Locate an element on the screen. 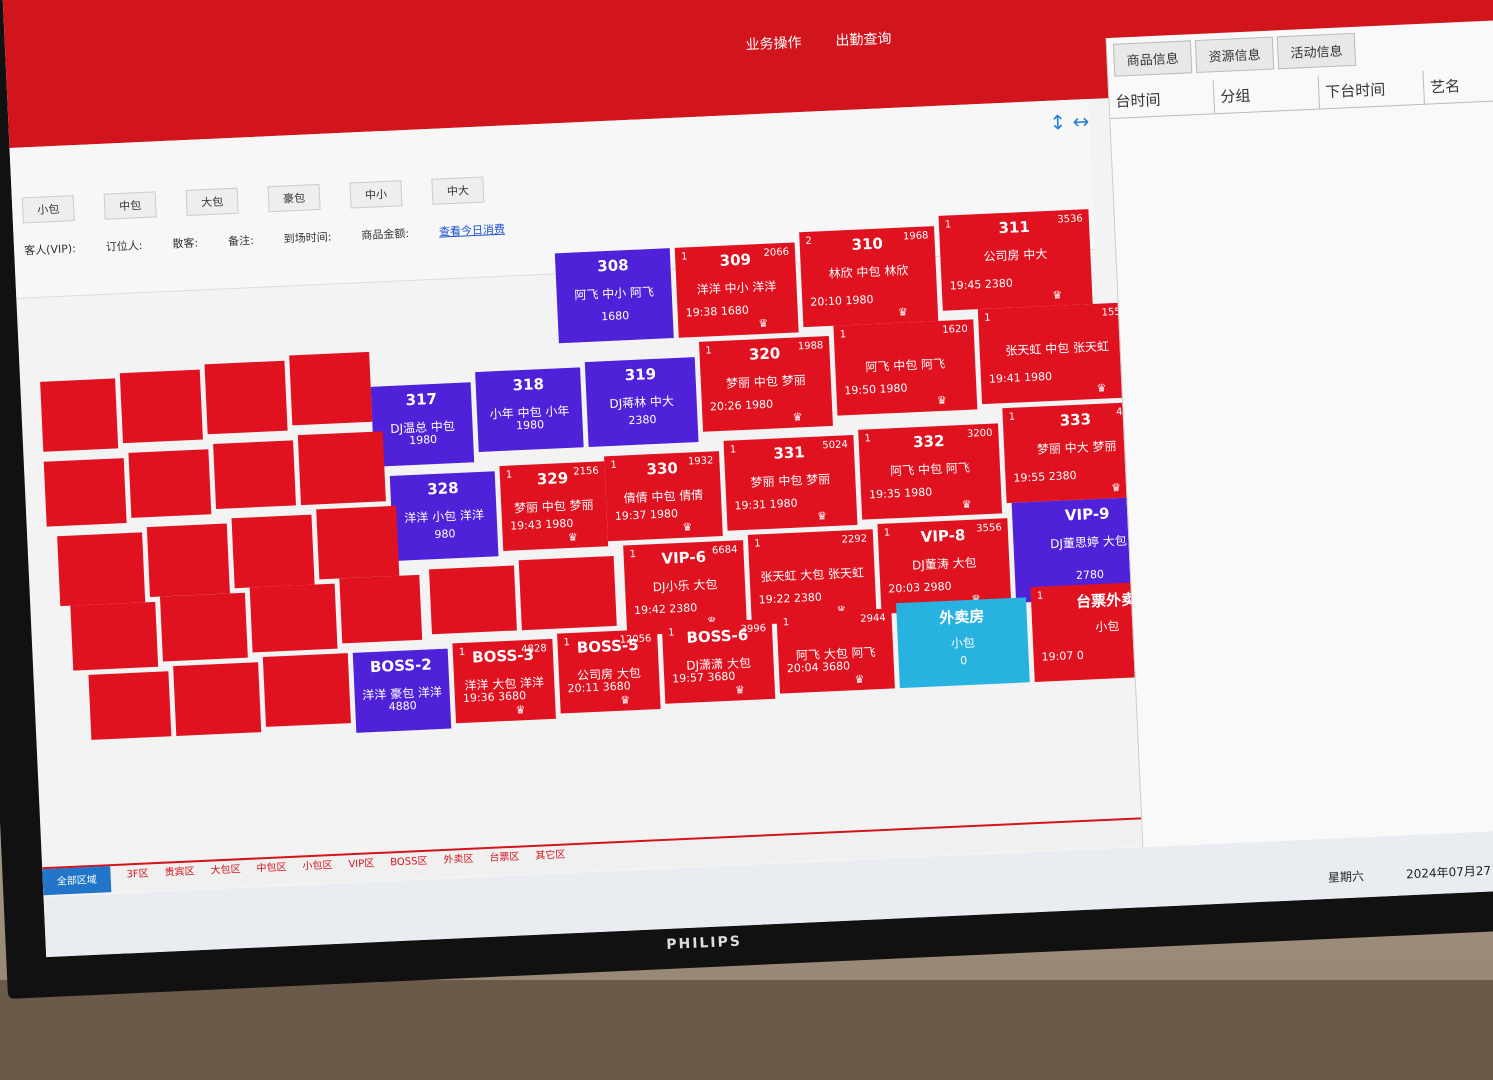 This screenshot has width=1493, height=1080. room-tile: 1 2944 阿飞 大包 阿飞 20:04 3680 ♛ is located at coordinates (835, 651).